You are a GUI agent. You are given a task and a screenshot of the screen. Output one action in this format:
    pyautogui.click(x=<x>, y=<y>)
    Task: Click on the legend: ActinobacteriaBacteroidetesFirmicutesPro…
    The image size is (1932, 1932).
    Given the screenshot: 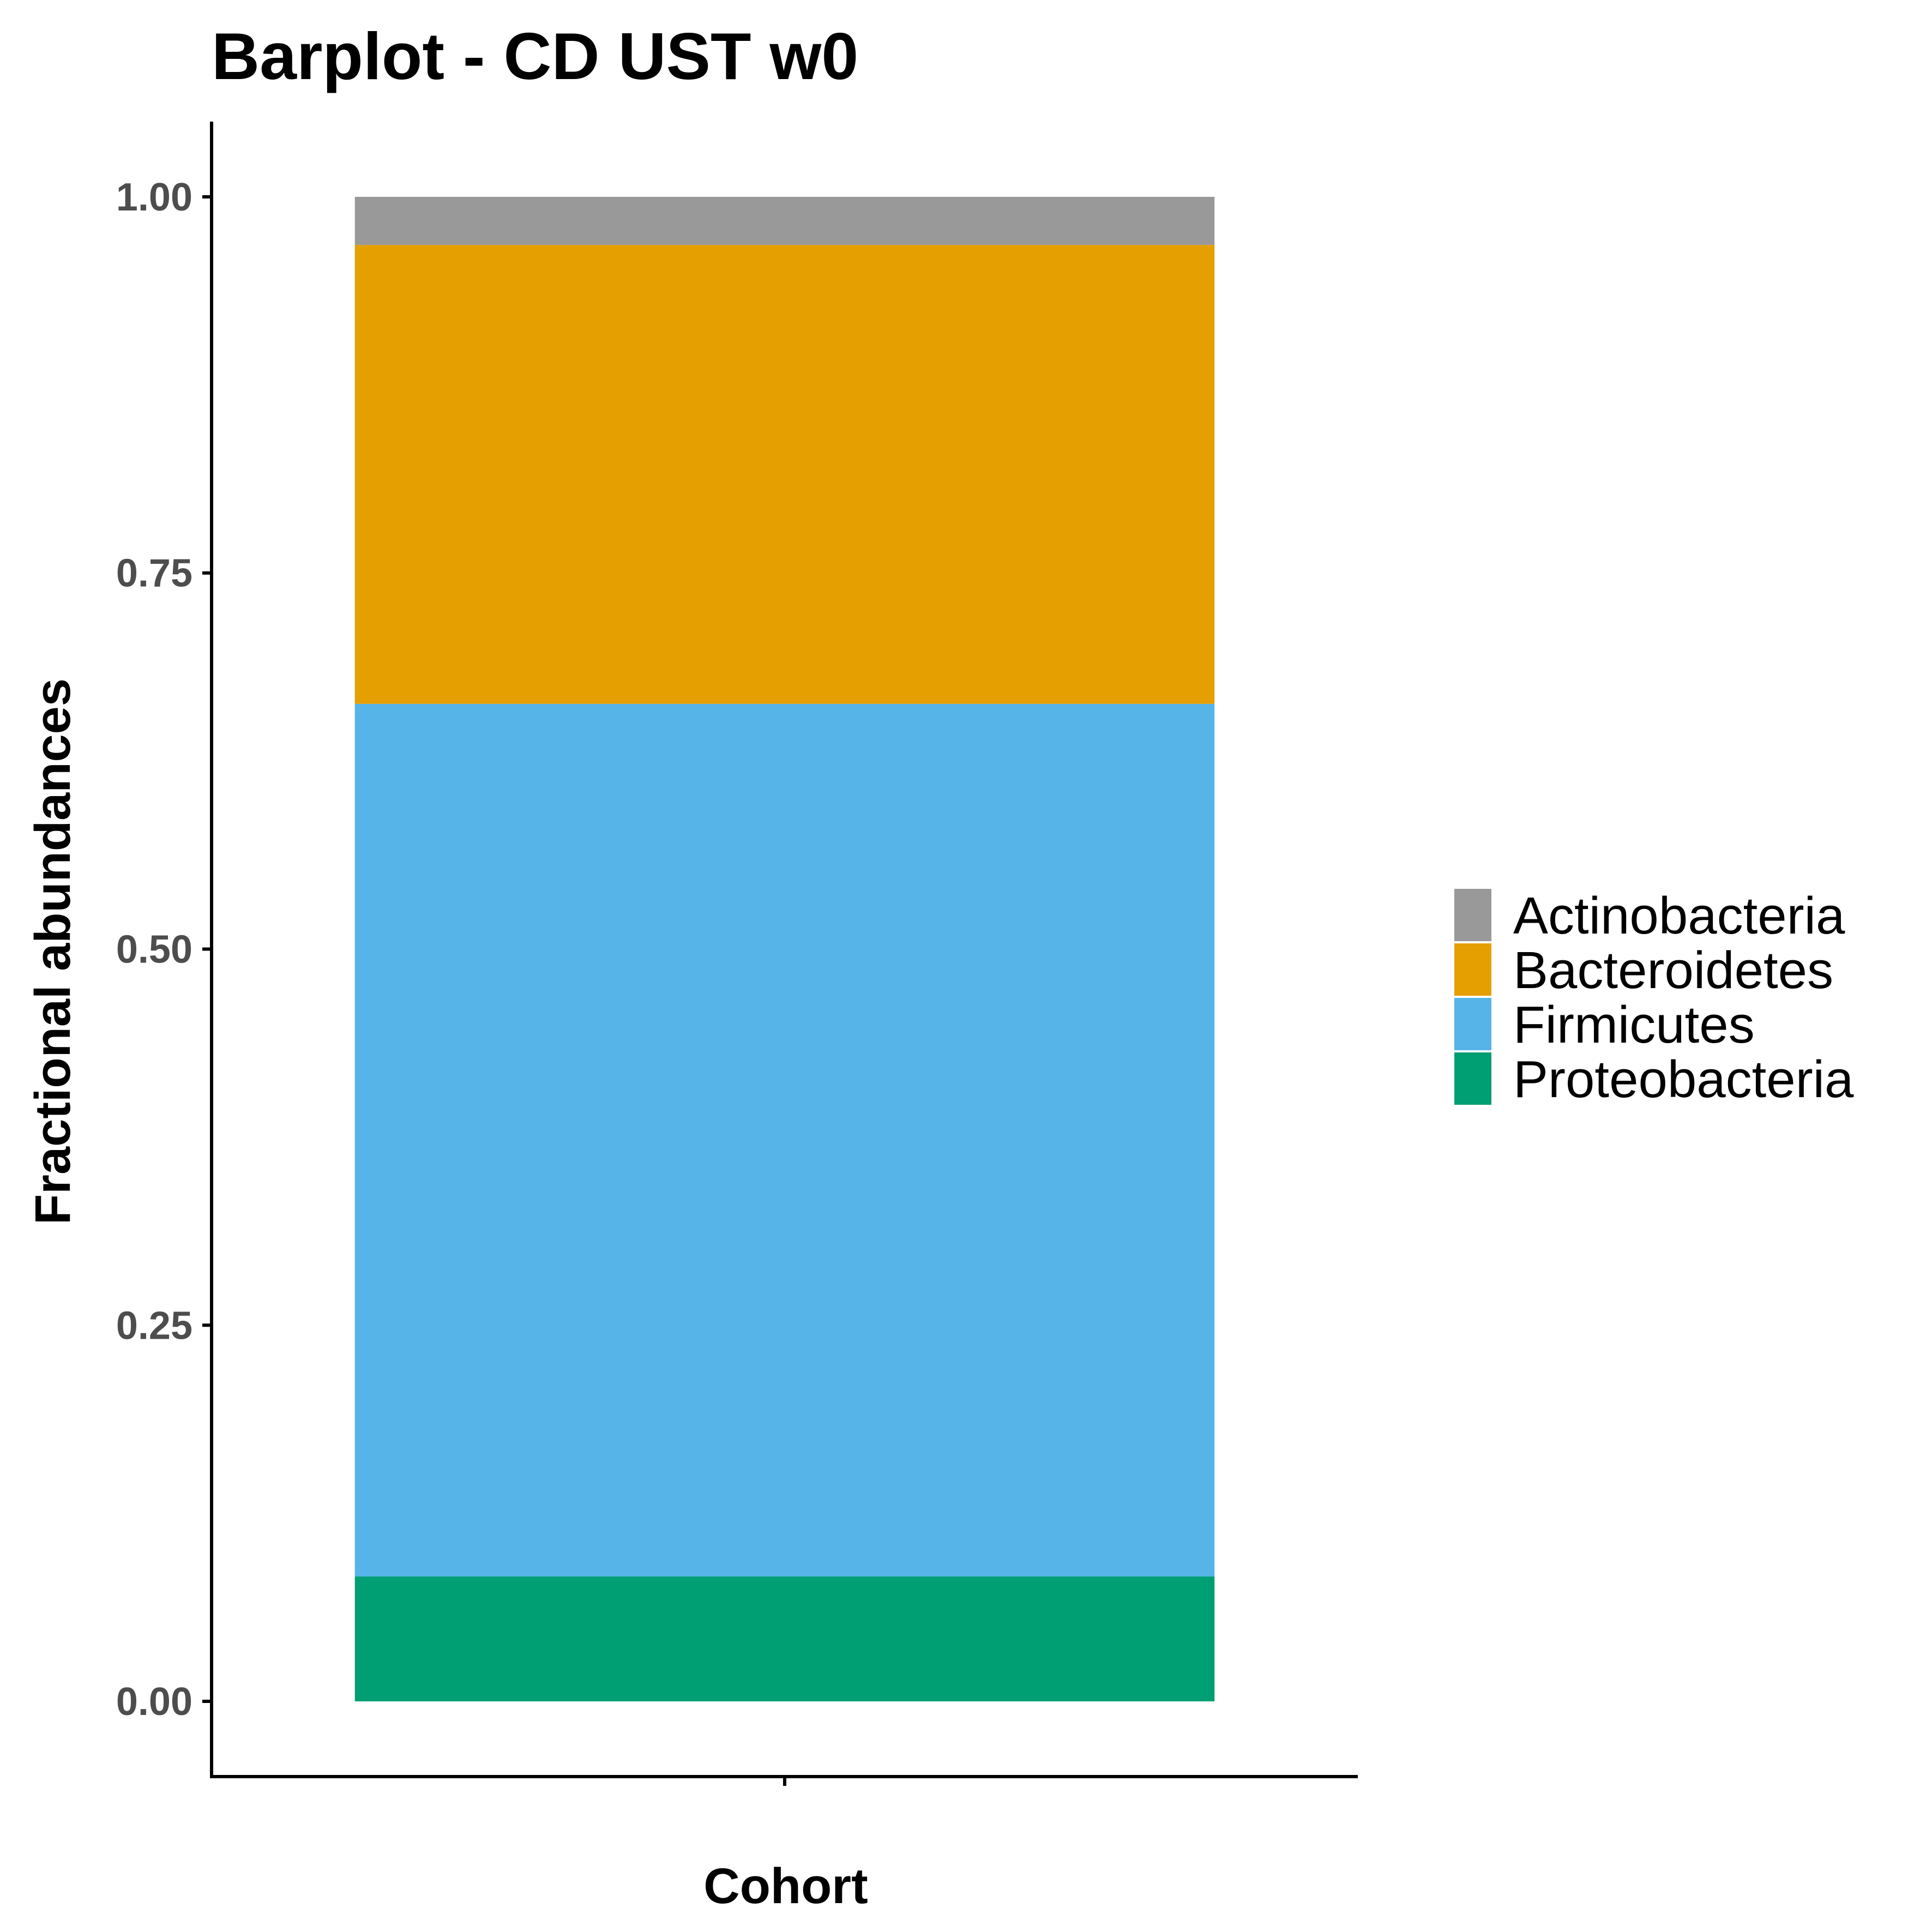 What is the action you would take?
    pyautogui.click(x=1654, y=998)
    